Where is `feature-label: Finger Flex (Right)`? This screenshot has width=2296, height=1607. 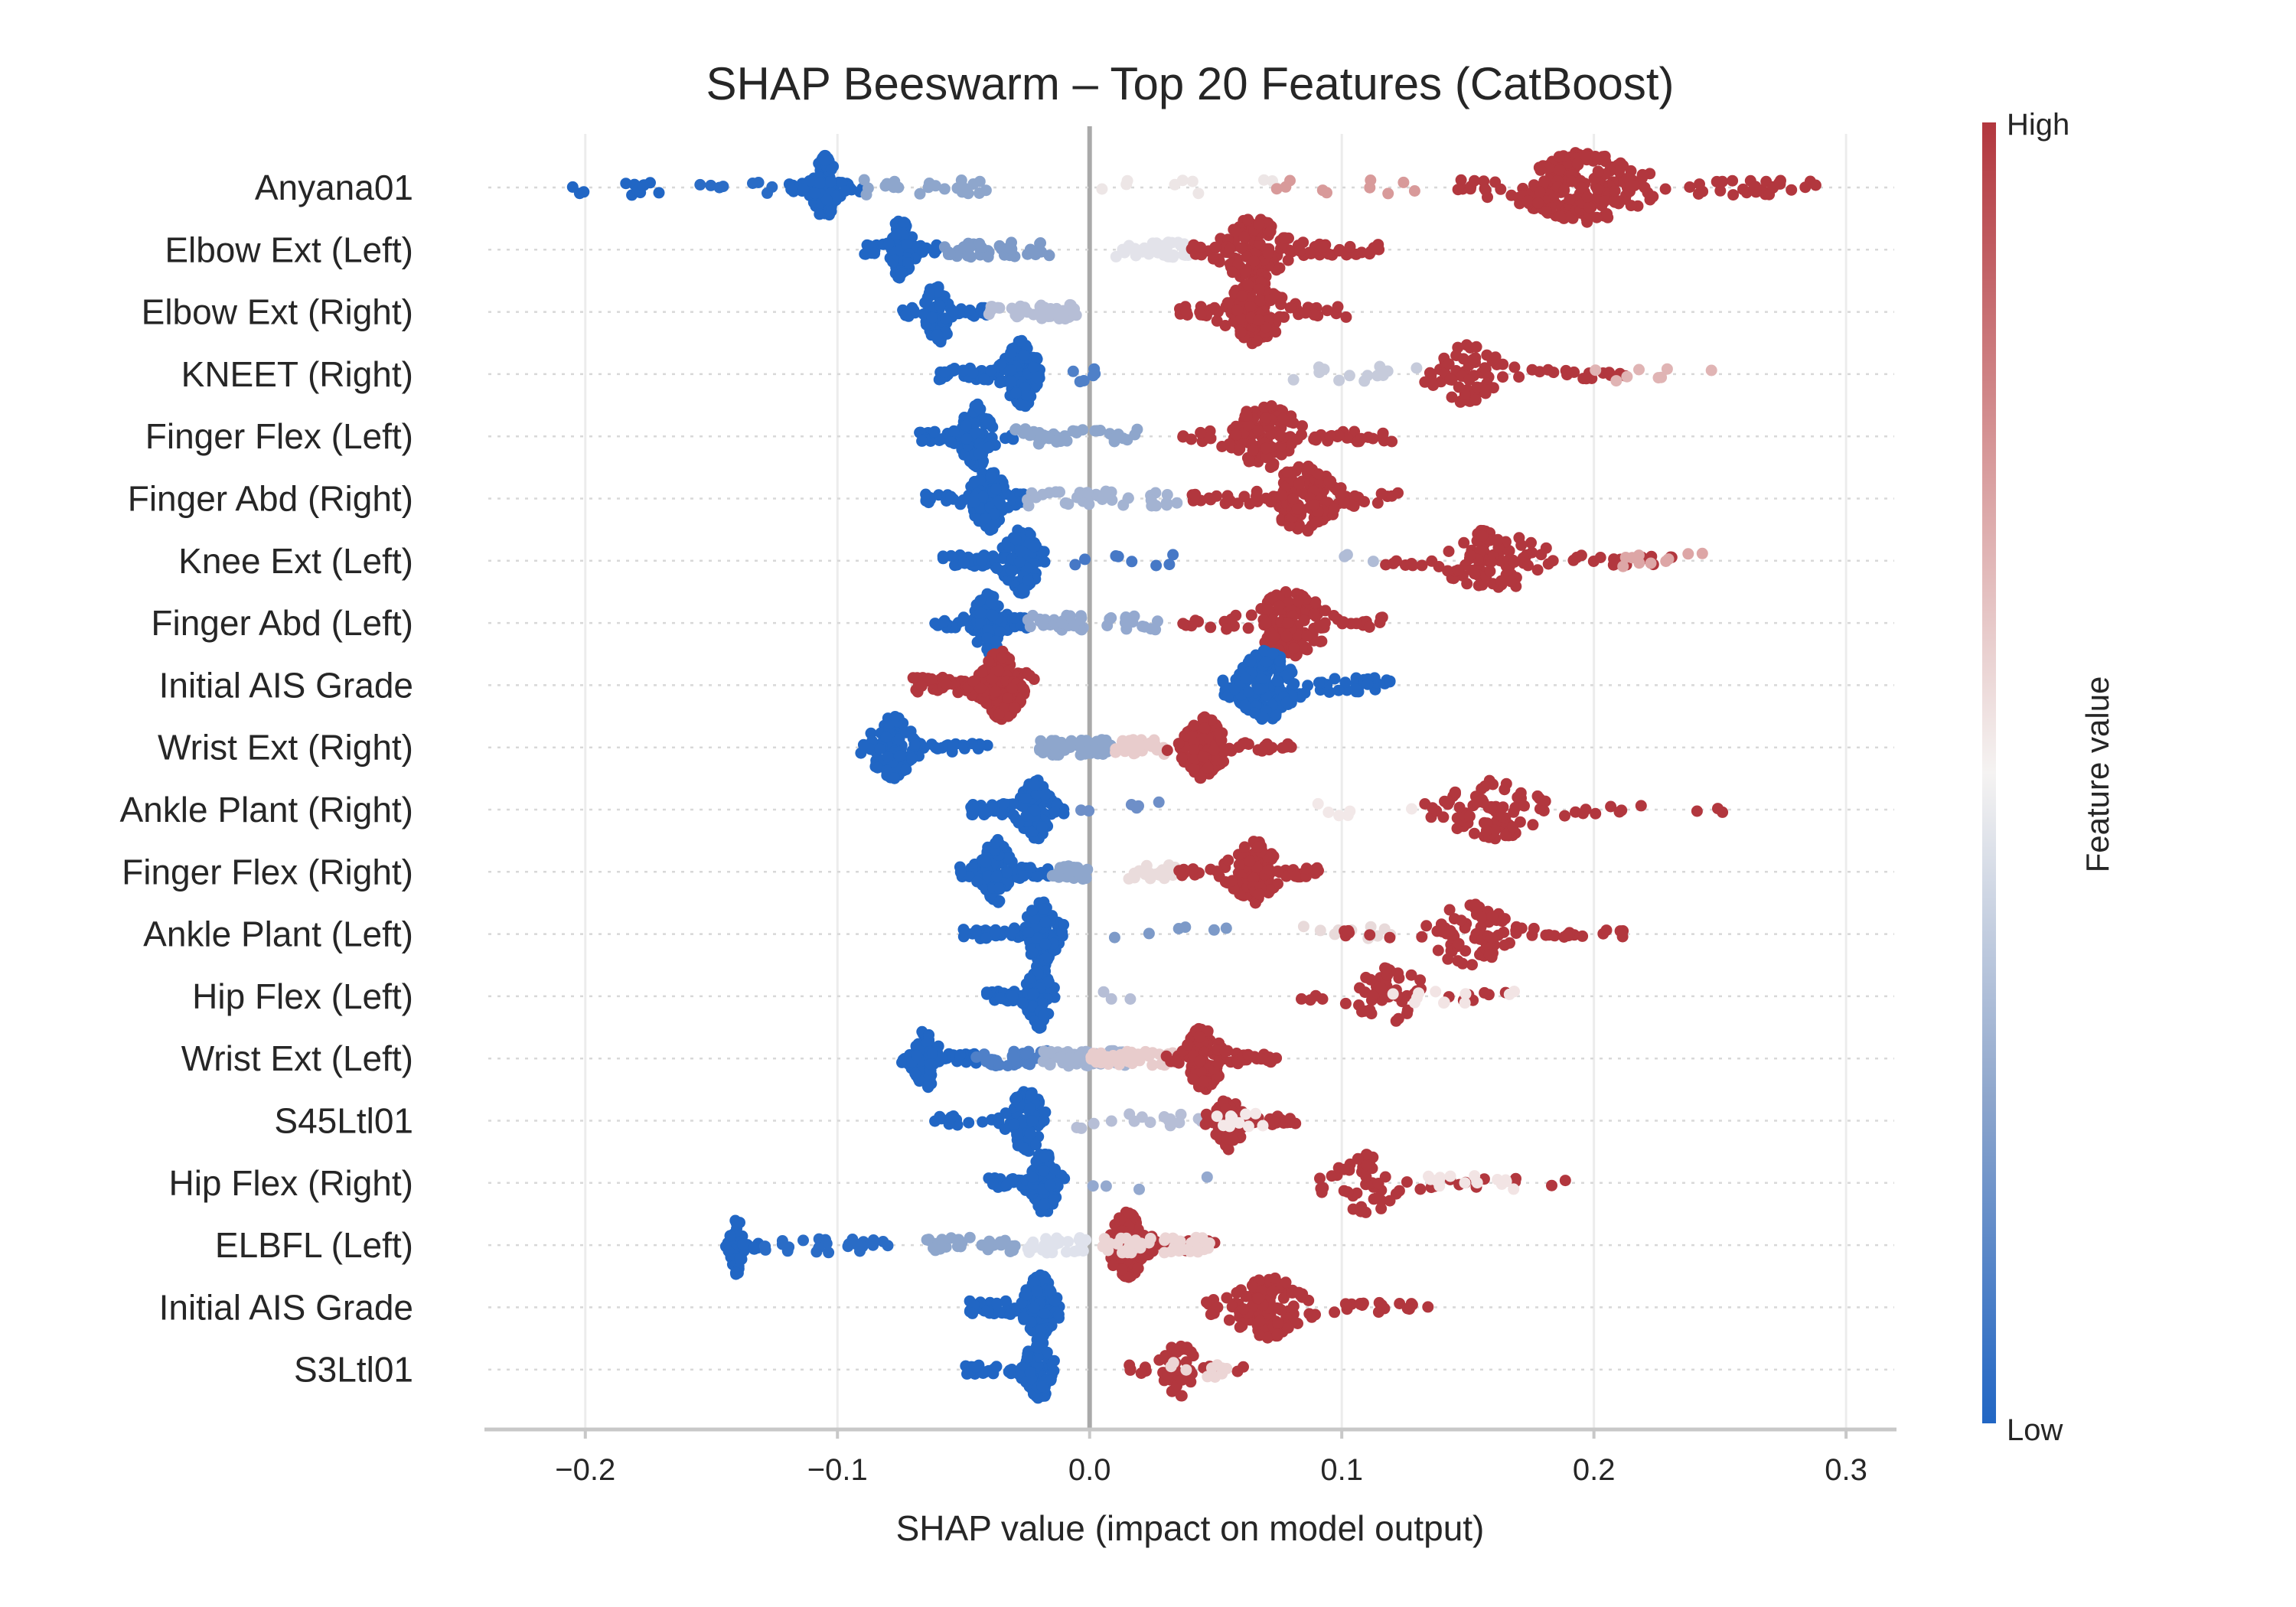
feature-label: Finger Flex (Right) is located at coordinates (267, 872).